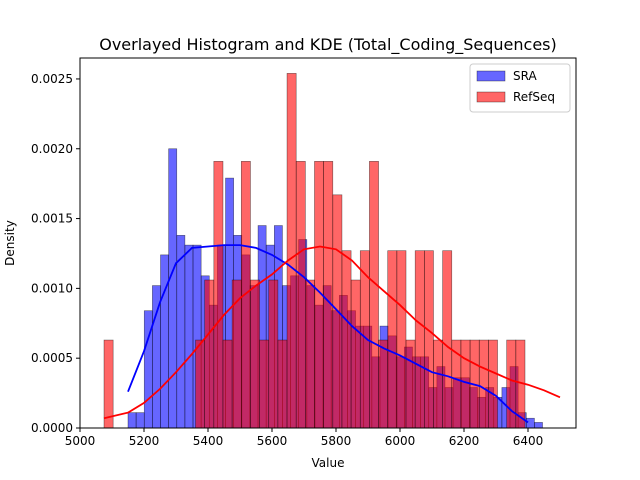  Describe the element at coordinates (520, 88) in the screenshot. I see `legend: SRA RefSeq` at that location.